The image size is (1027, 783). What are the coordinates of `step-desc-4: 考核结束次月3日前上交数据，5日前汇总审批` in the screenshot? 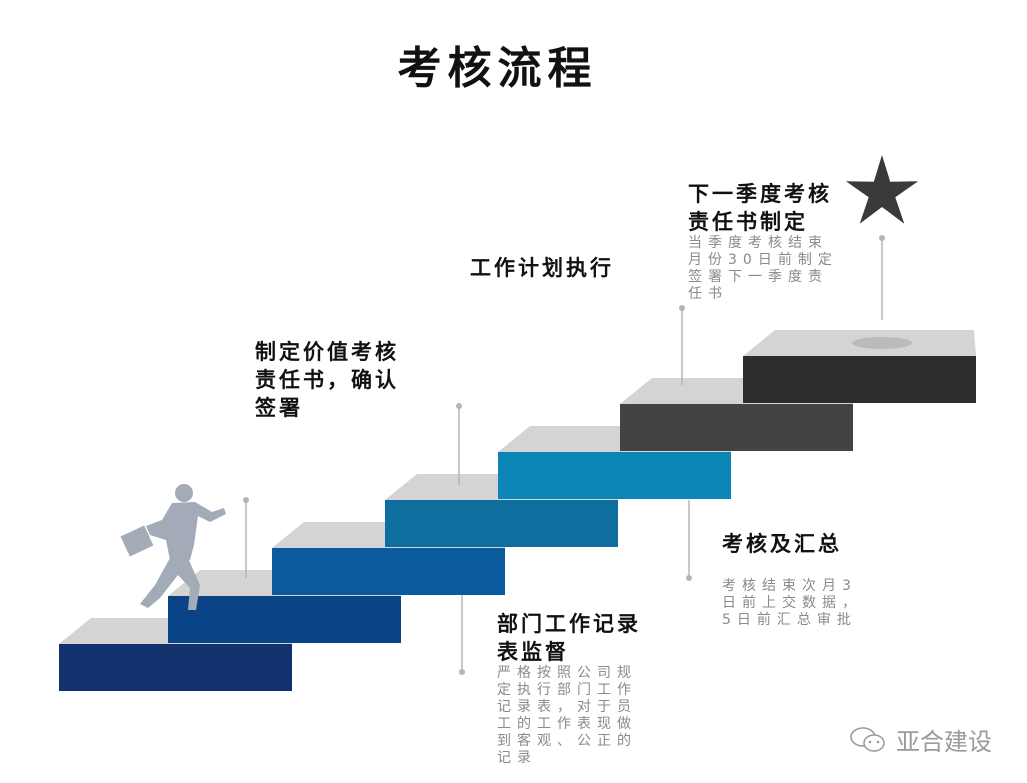 It's located at (792, 603).